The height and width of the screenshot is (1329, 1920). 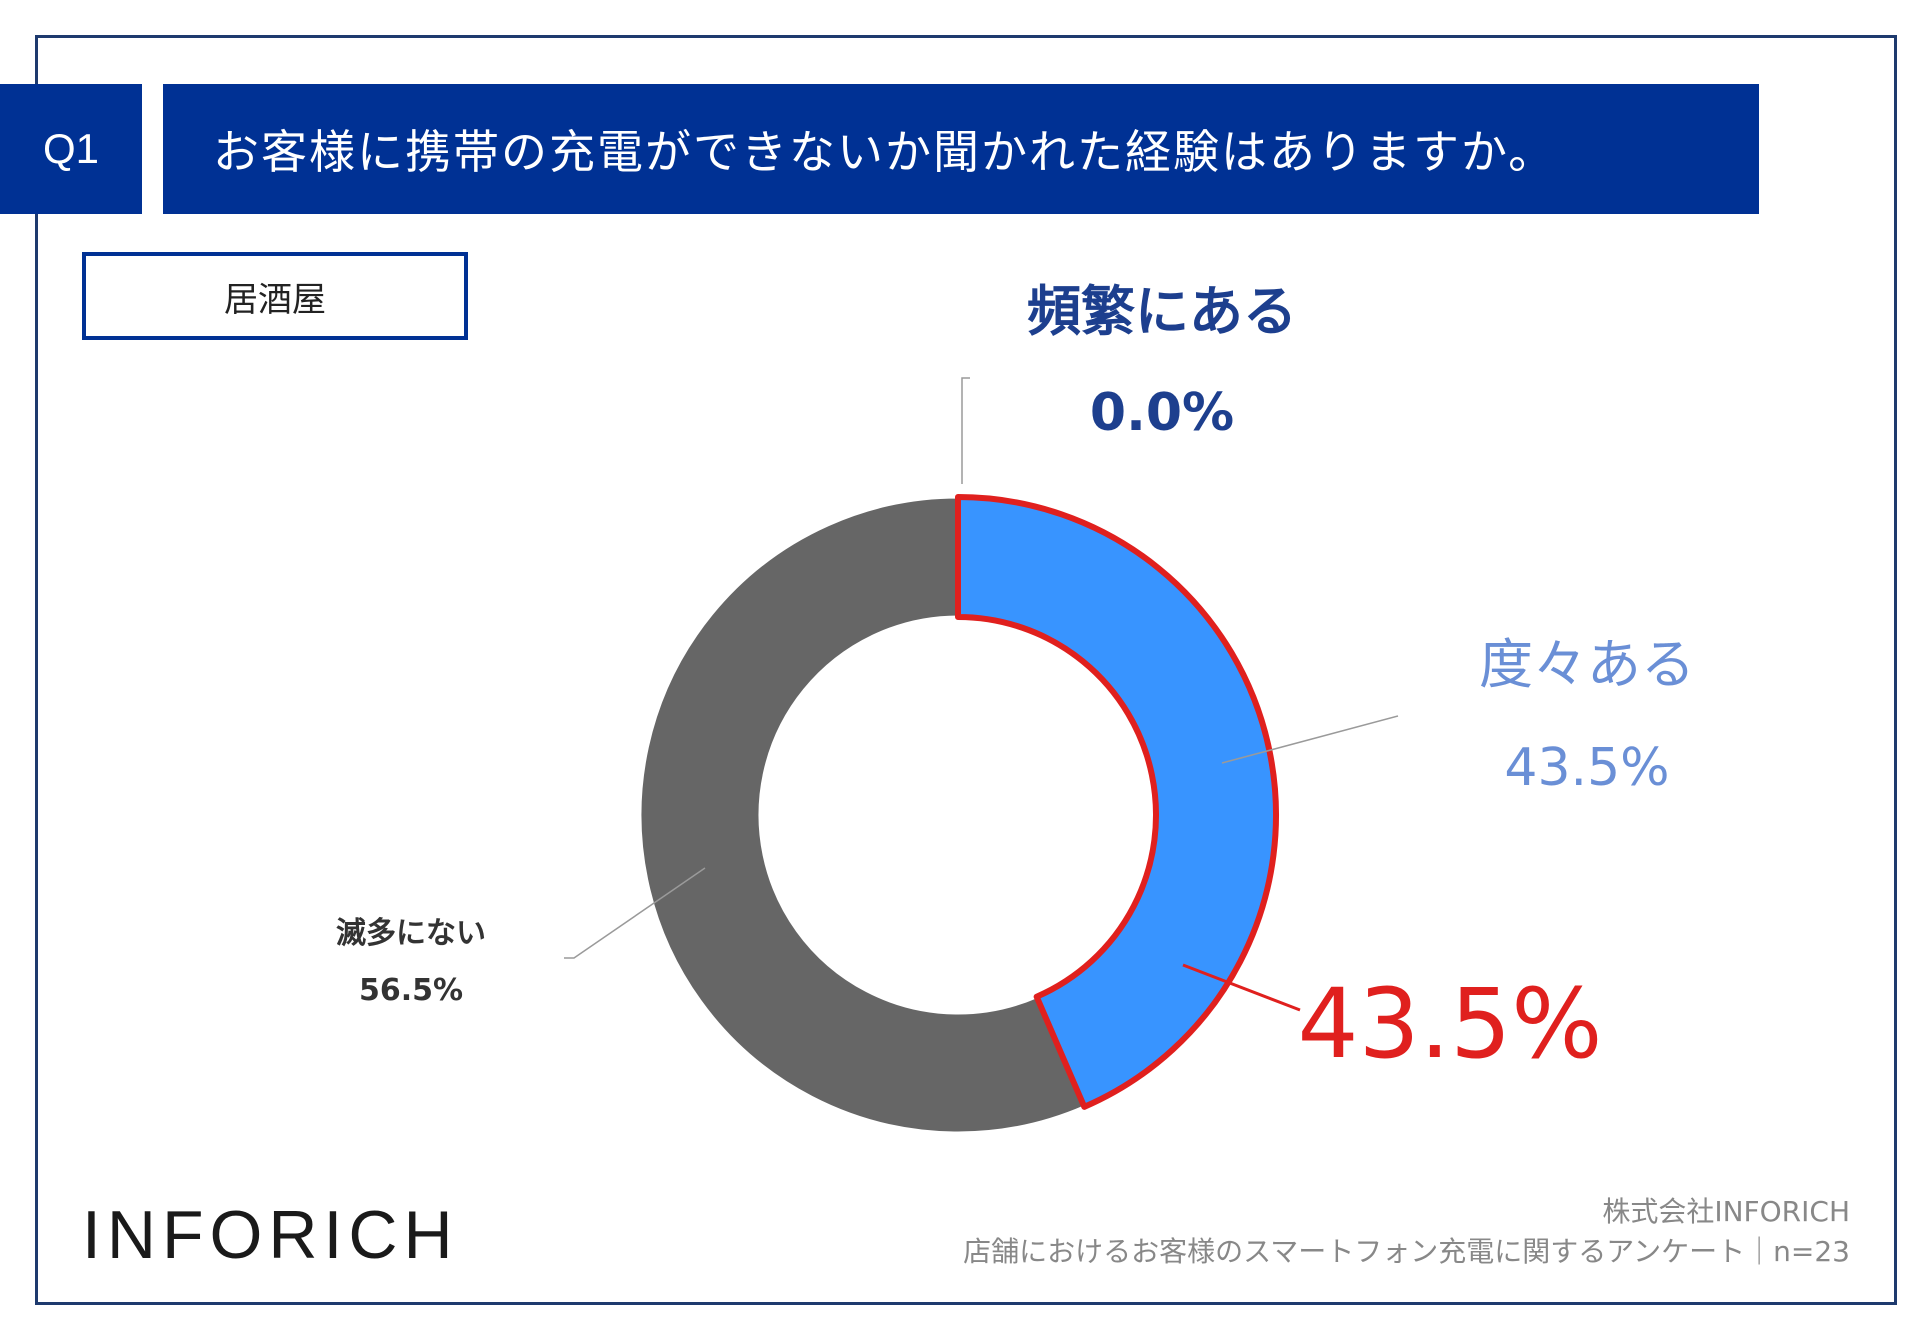 I want to click on leader-line-rarely, so click(x=635, y=913).